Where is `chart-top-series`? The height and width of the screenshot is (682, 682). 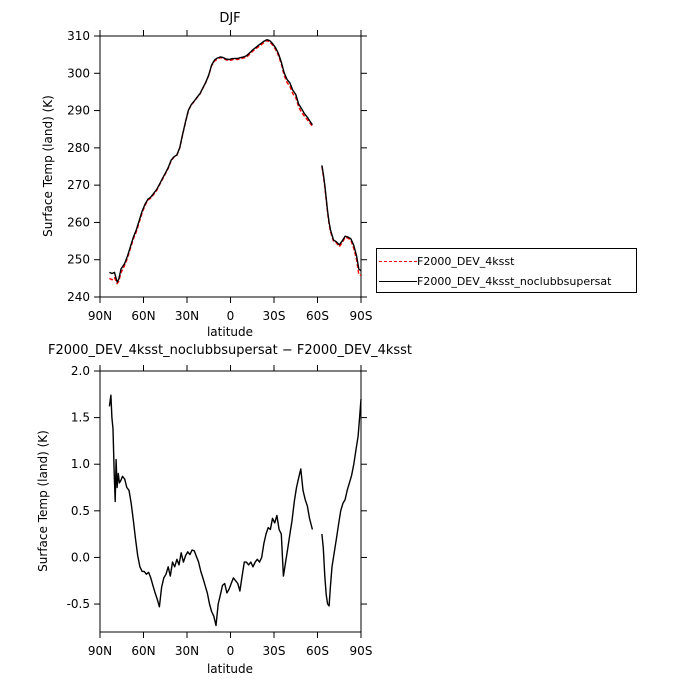 chart-top-series is located at coordinates (235, 162).